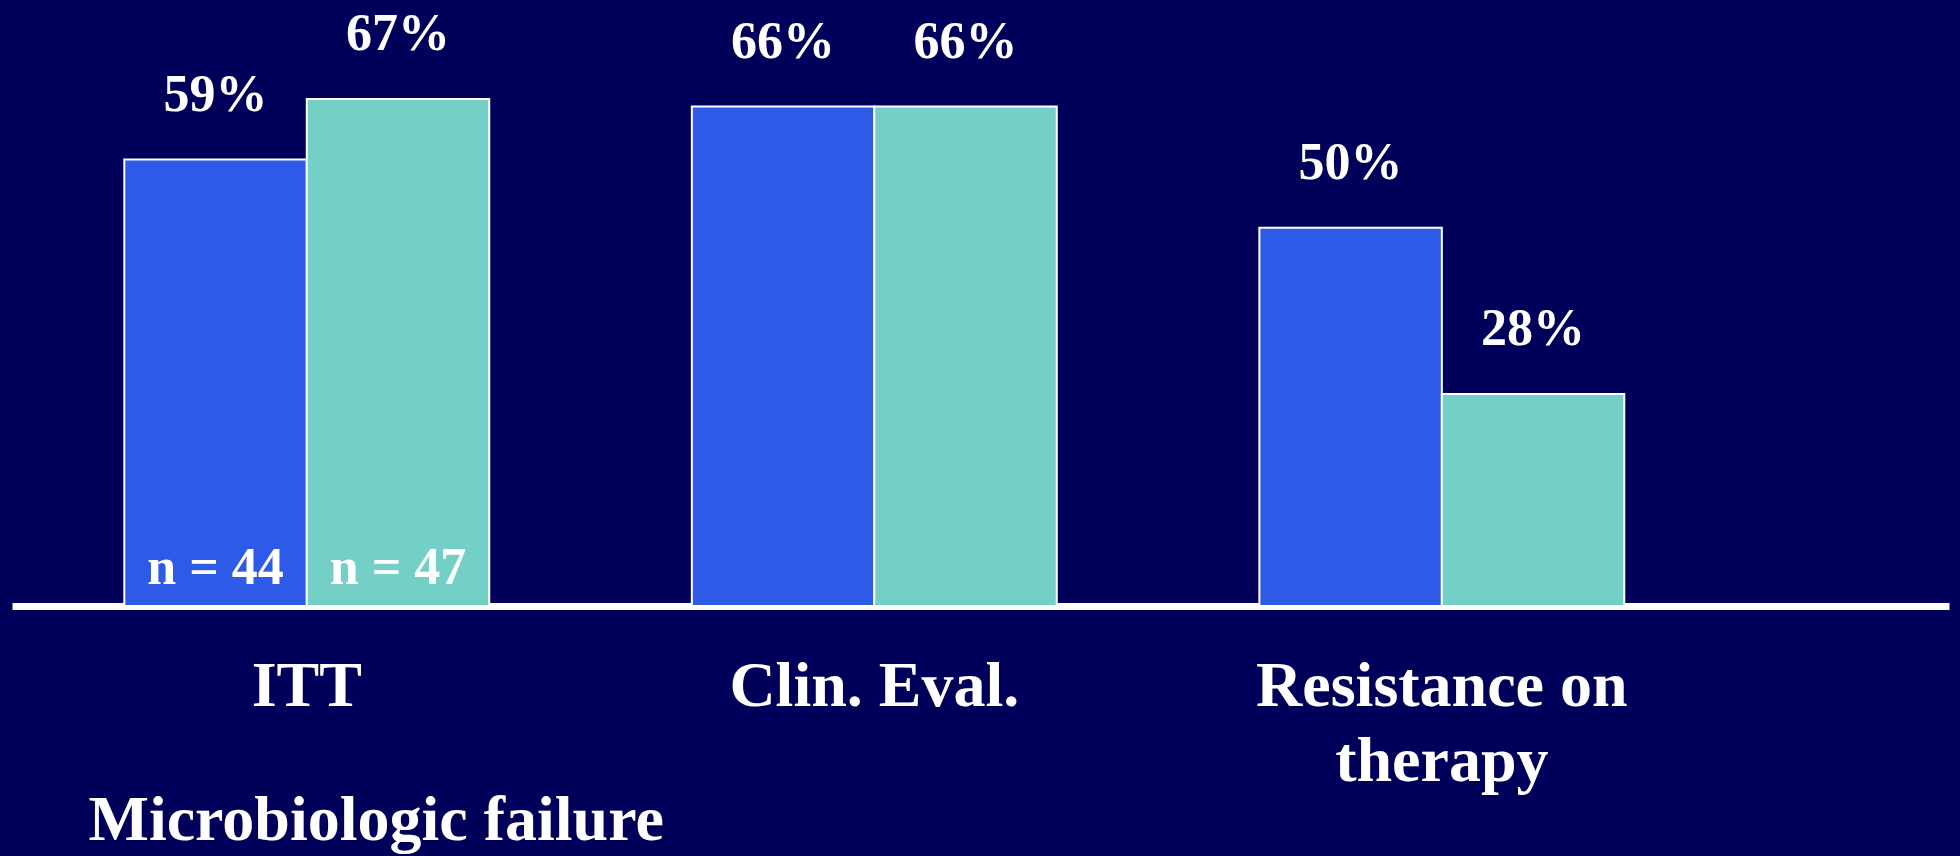  I want to click on annotation: n = 44, so click(215, 567).